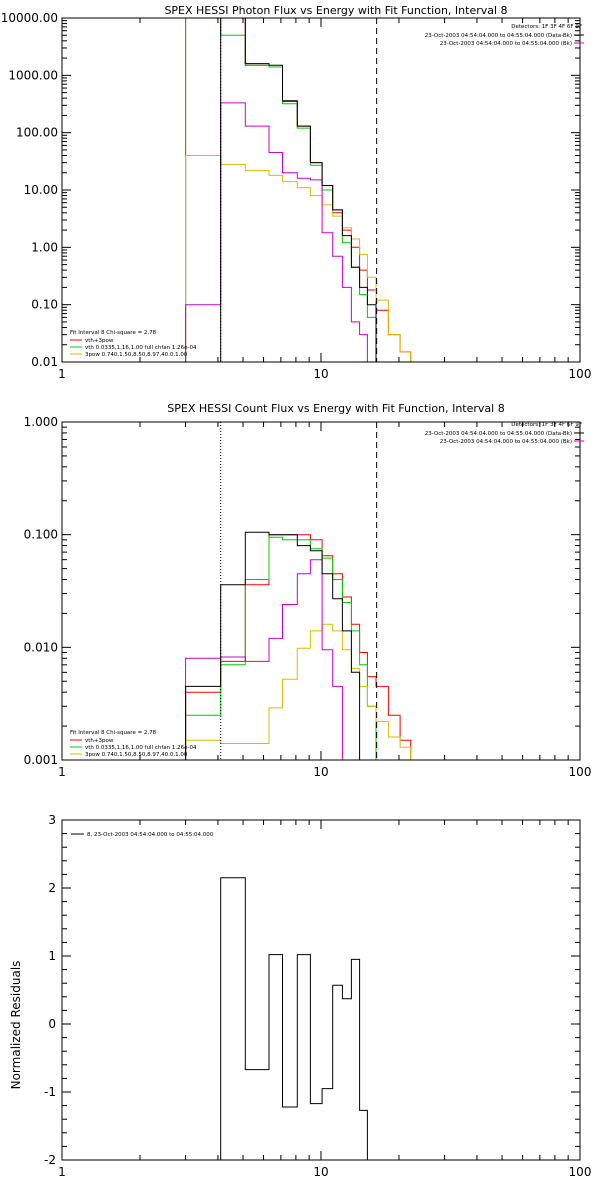 This screenshot has height=1200, width=600. I want to click on y-tick-label: 2, so click(52, 888).